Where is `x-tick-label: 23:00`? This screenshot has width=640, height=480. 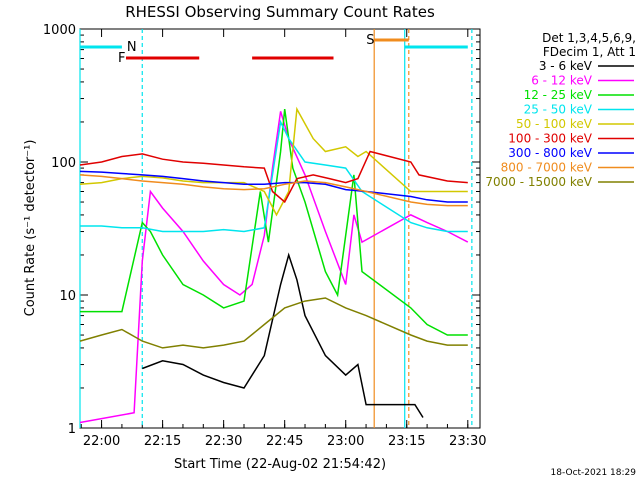 x-tick-label: 23:00 is located at coordinates (345, 441).